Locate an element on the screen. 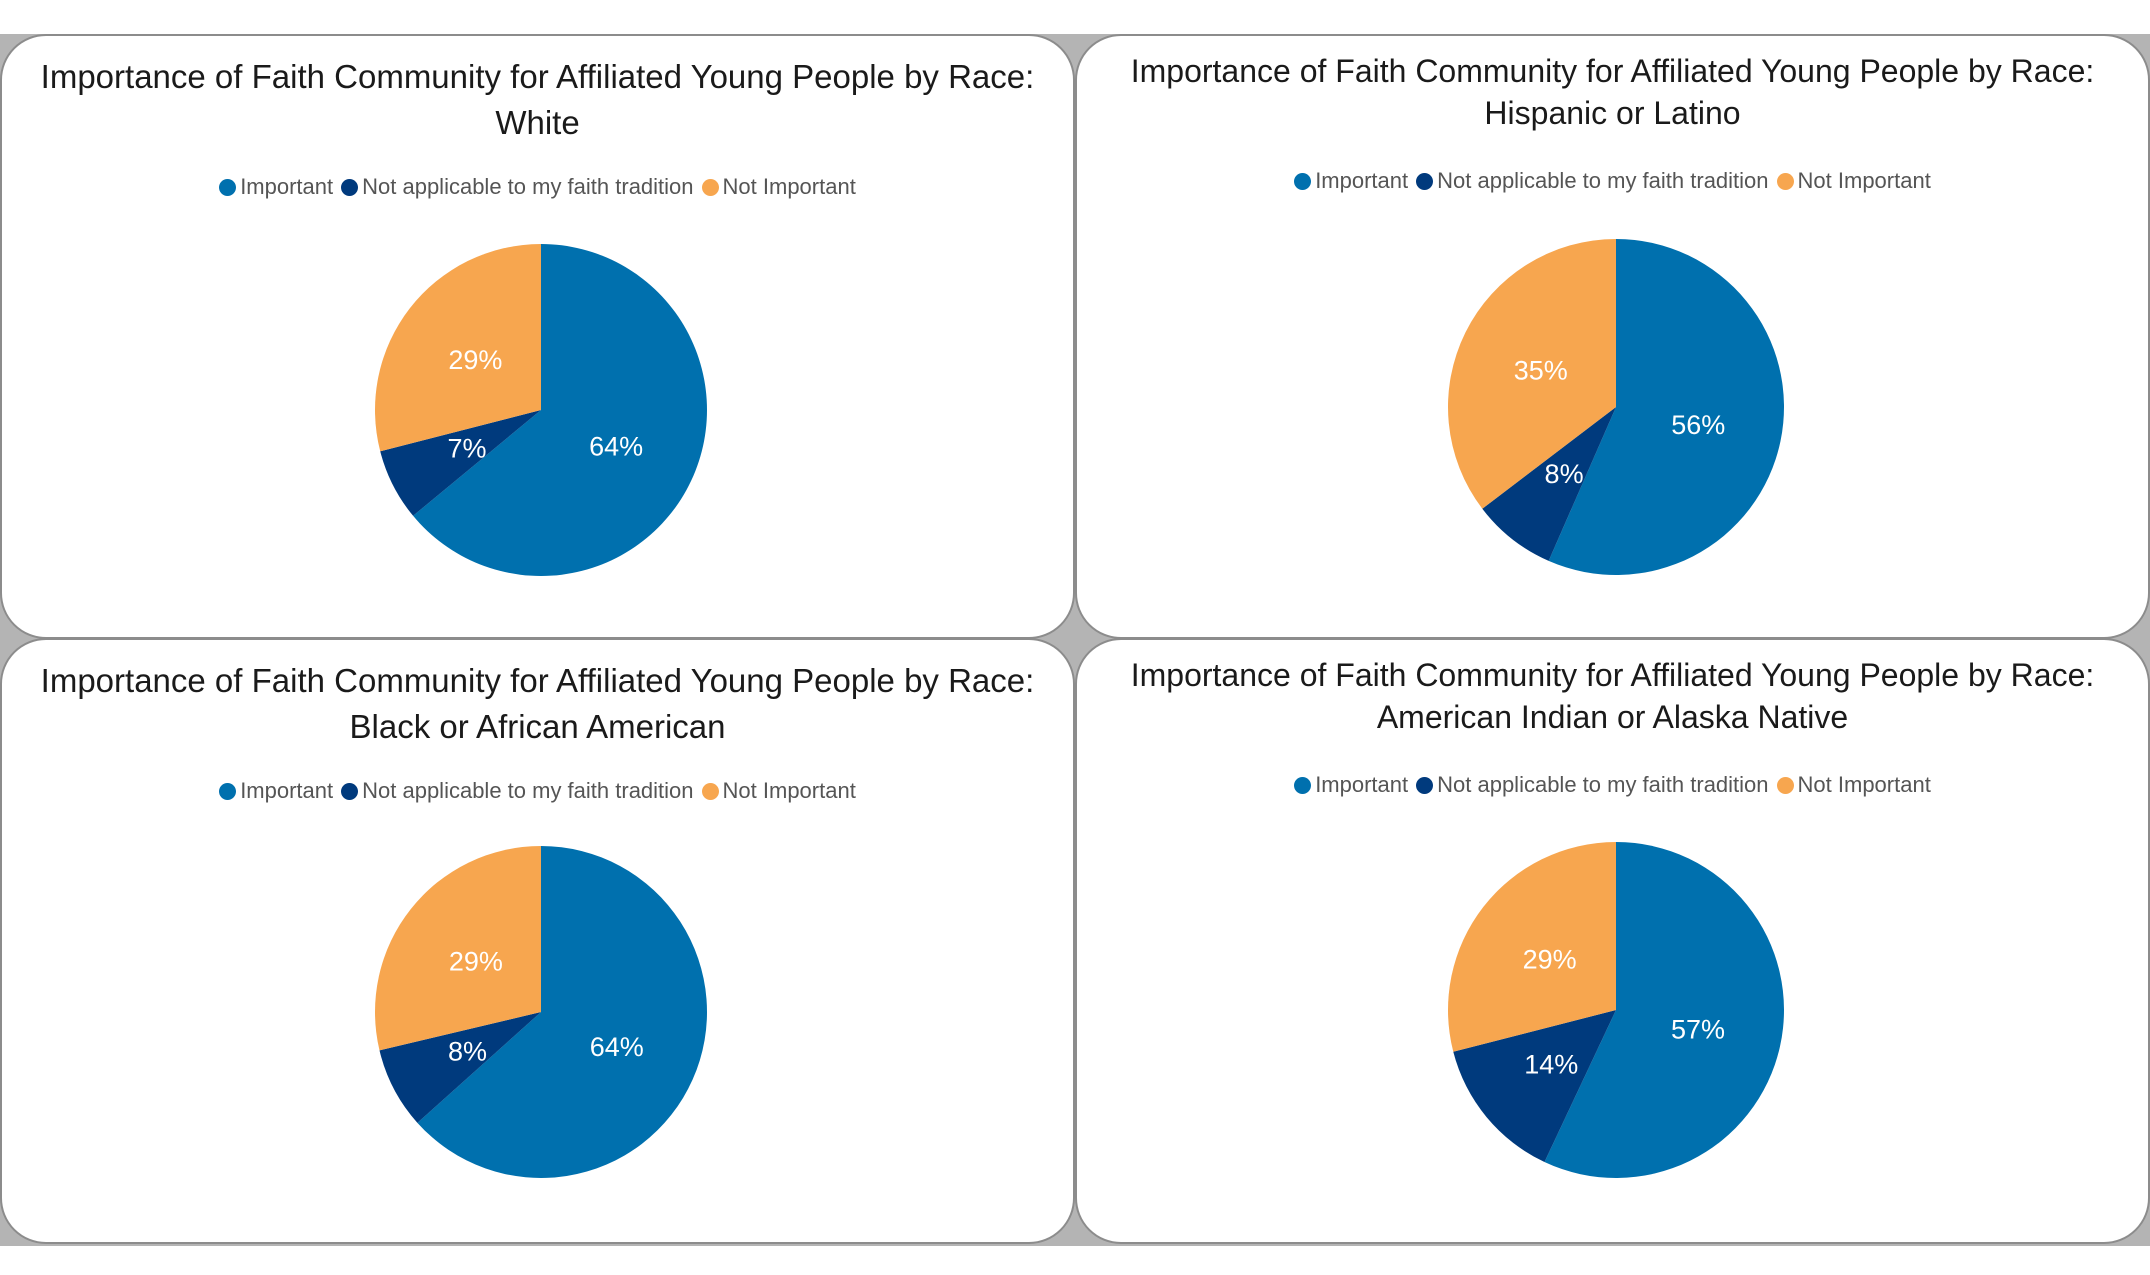 This screenshot has width=2150, height=1275. pie-chart: 57% 14% 29% is located at coordinates (1616, 1010).